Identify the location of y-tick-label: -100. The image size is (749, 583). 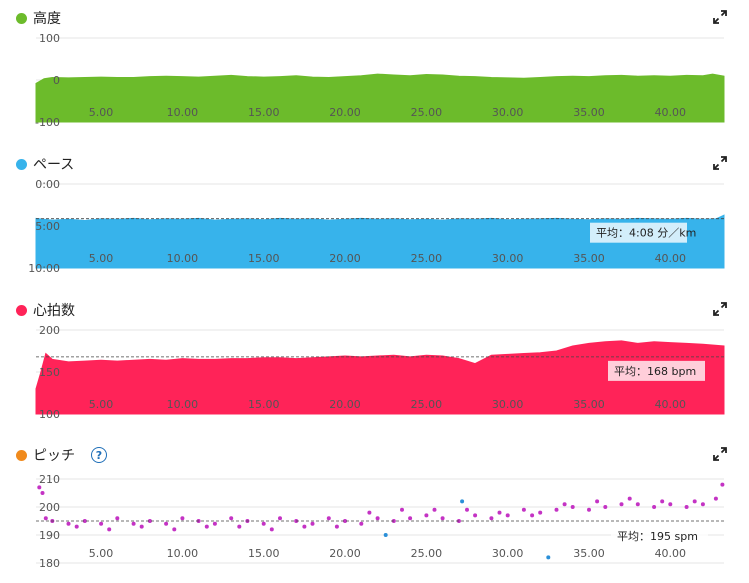
(47, 122).